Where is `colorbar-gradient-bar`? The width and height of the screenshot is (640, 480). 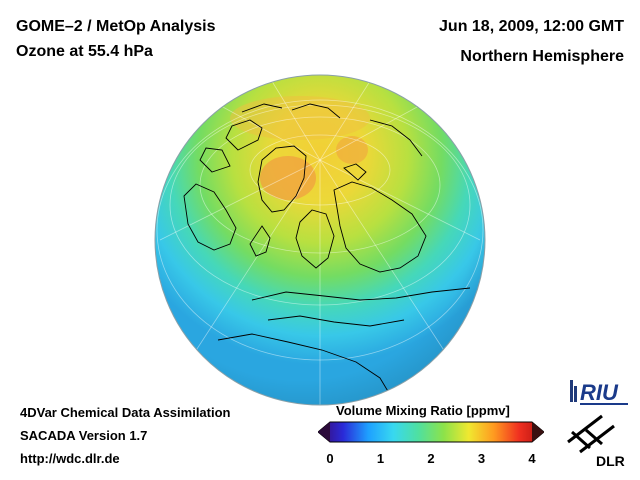
colorbar-gradient-bar is located at coordinates (431, 432).